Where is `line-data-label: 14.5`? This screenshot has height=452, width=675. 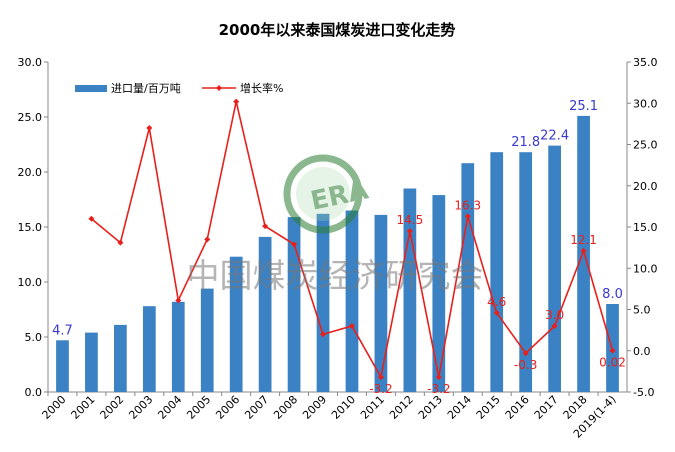 line-data-label: 14.5 is located at coordinates (410, 220).